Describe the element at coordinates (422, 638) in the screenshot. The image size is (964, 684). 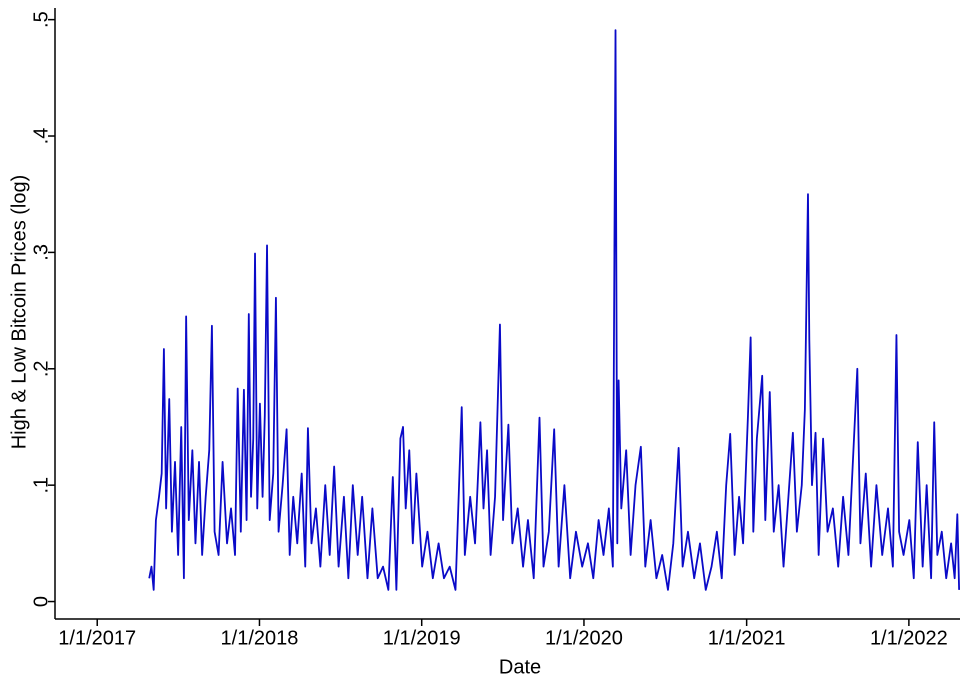
I see `x-tick-label: 1/1/2019` at that location.